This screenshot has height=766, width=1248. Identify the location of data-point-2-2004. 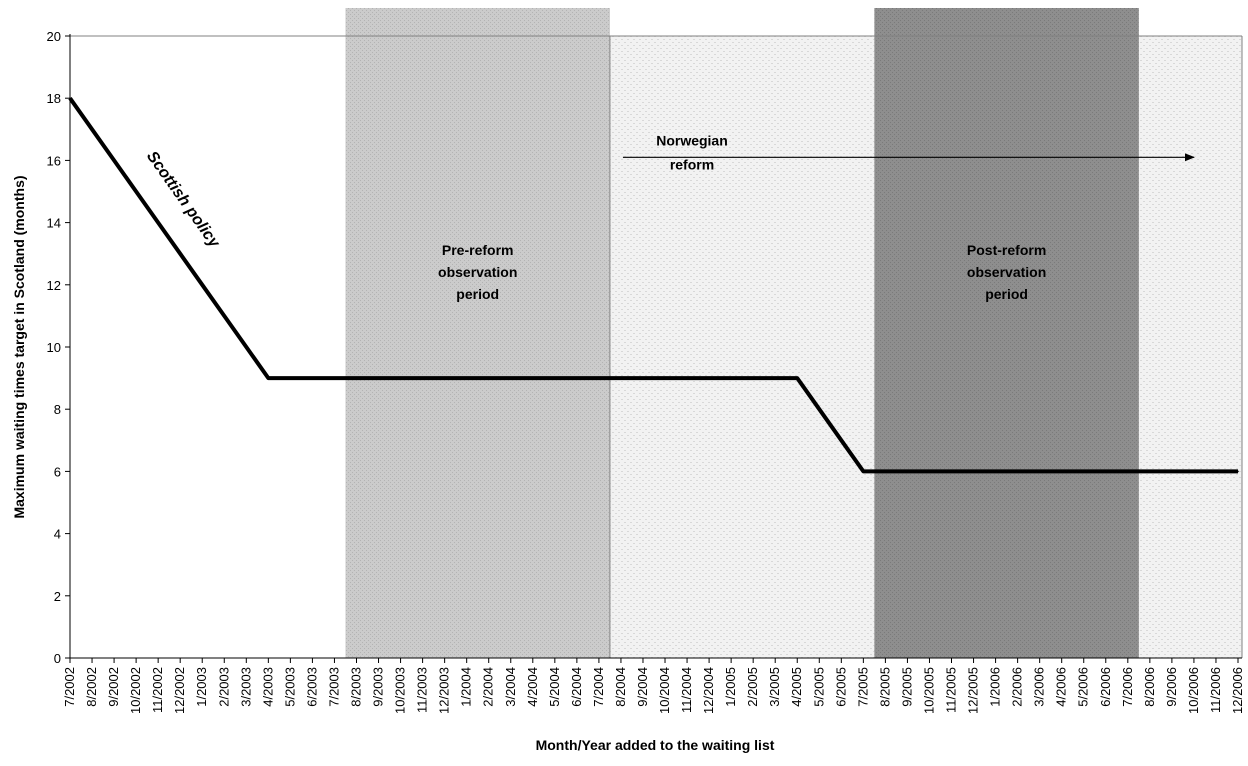
(488, 378).